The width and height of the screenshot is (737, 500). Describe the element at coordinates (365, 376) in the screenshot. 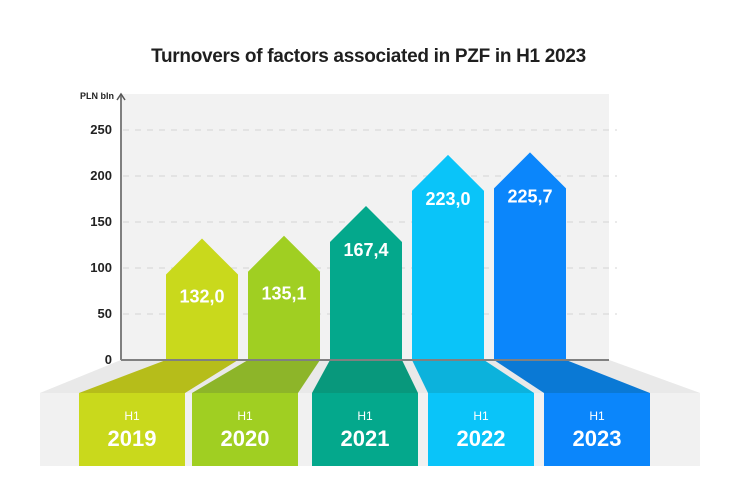

I see `bar-connector-2021` at that location.